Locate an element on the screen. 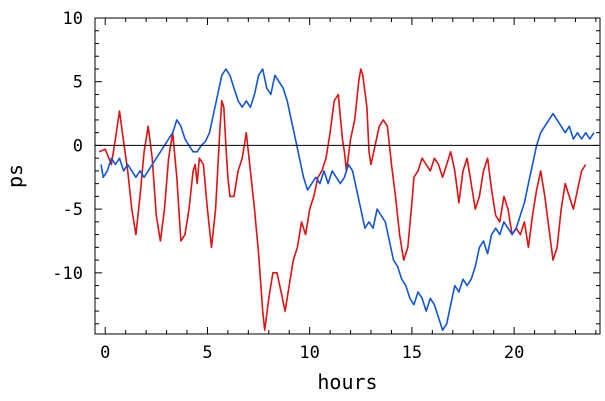 This screenshot has height=401, width=605. y-tick-label: 5 is located at coordinates (78, 83).